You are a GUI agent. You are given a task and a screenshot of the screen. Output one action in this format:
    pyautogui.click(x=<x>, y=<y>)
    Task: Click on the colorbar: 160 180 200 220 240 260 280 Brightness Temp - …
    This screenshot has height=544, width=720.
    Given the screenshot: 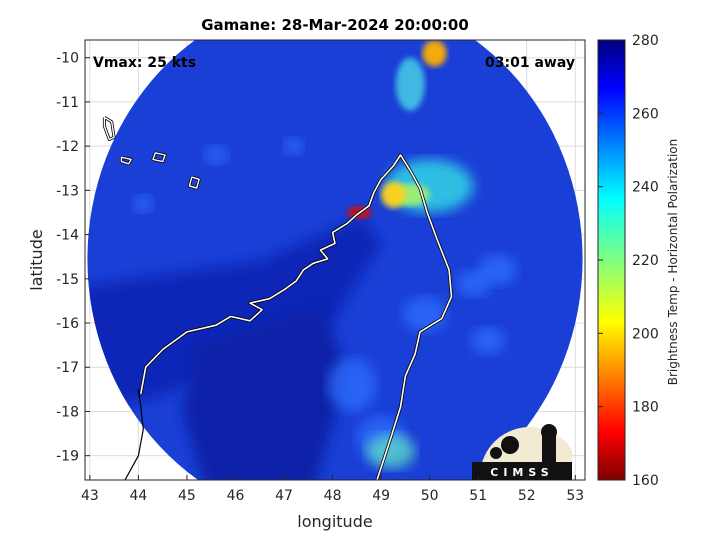 What is the action you would take?
    pyautogui.click(x=638, y=261)
    